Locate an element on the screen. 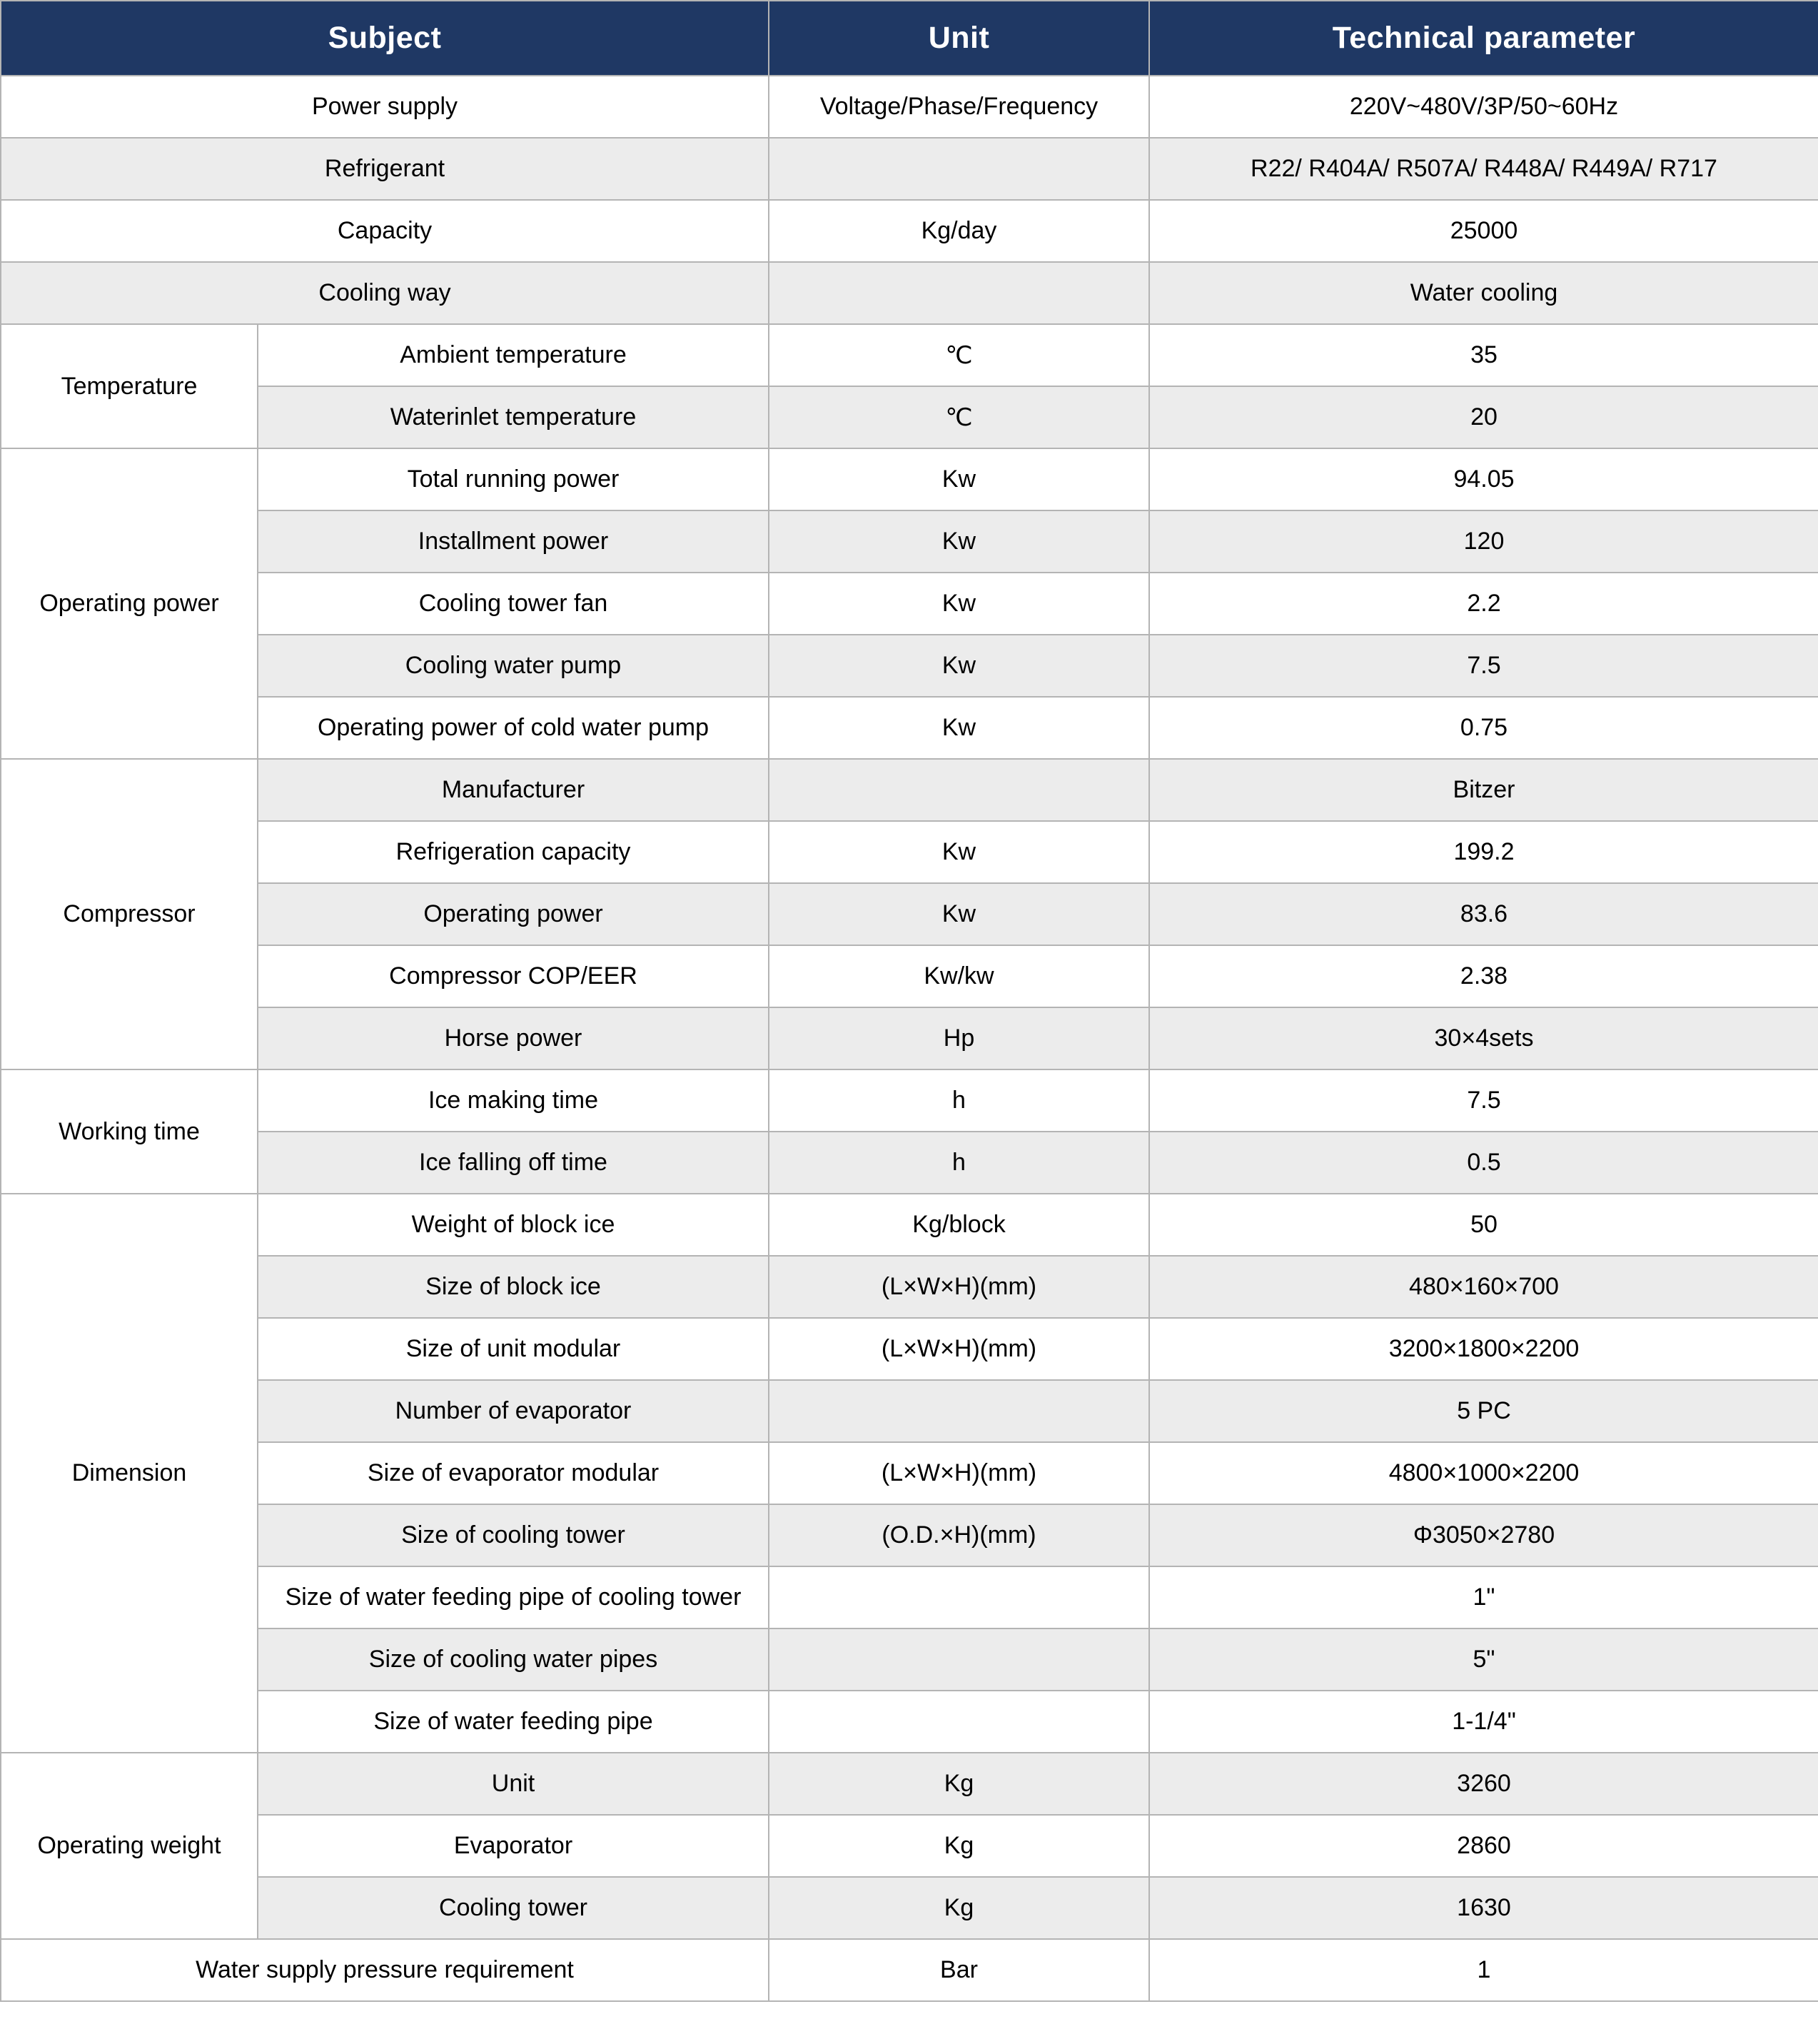 The image size is (1818, 2044). table-row-operating-power: Operating power Kw 83.6 is located at coordinates (909, 914).